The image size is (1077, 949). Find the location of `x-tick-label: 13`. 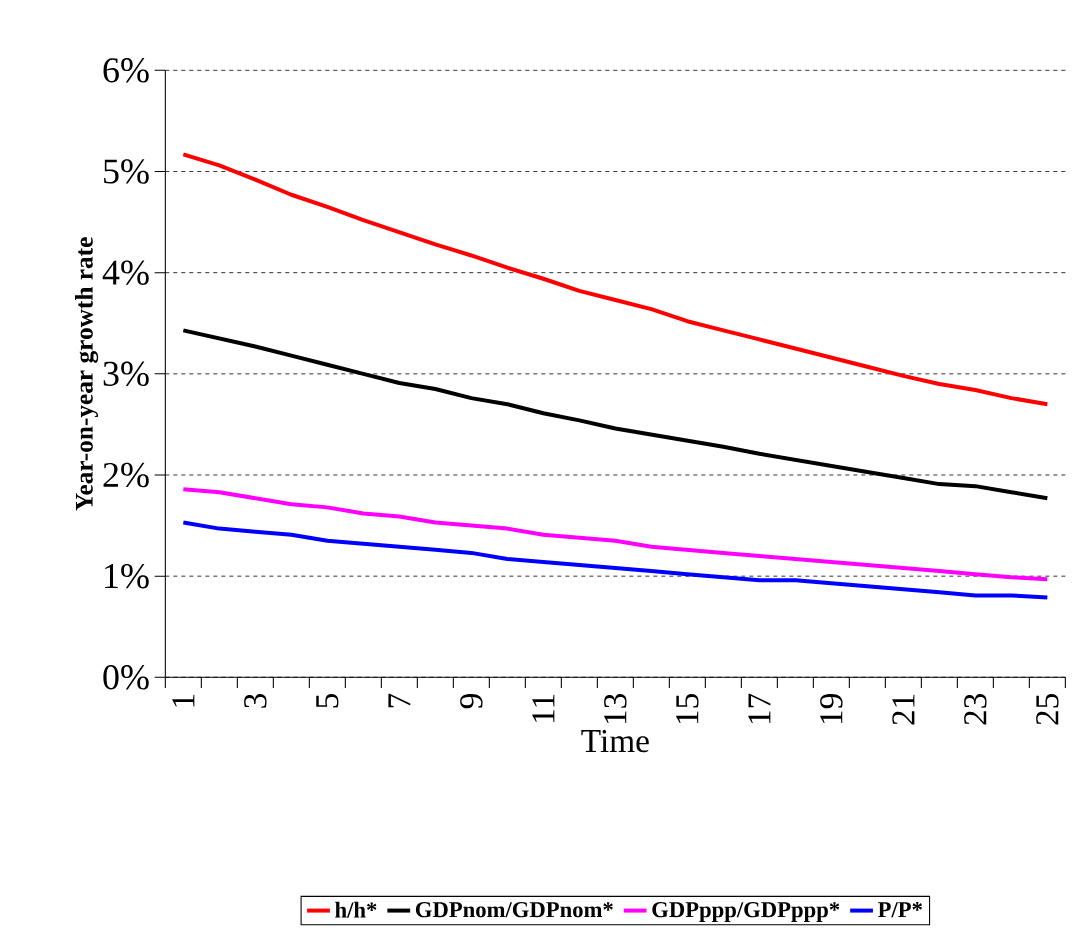

x-tick-label: 13 is located at coordinates (615, 709).